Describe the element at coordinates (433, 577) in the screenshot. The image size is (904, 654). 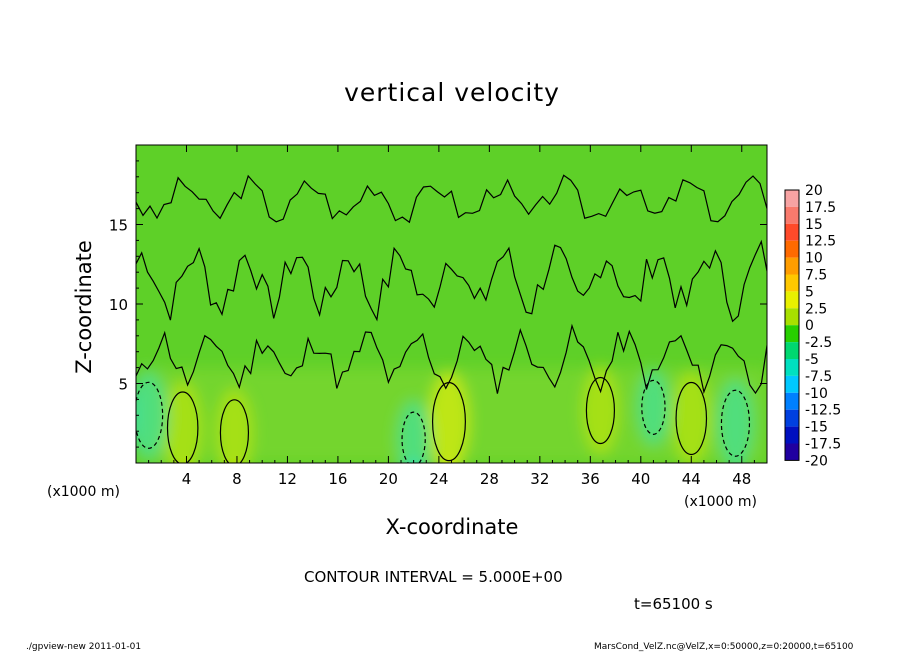
I see `contour-interval-label: CONTOUR INTERVAL = 5.000E+00` at that location.